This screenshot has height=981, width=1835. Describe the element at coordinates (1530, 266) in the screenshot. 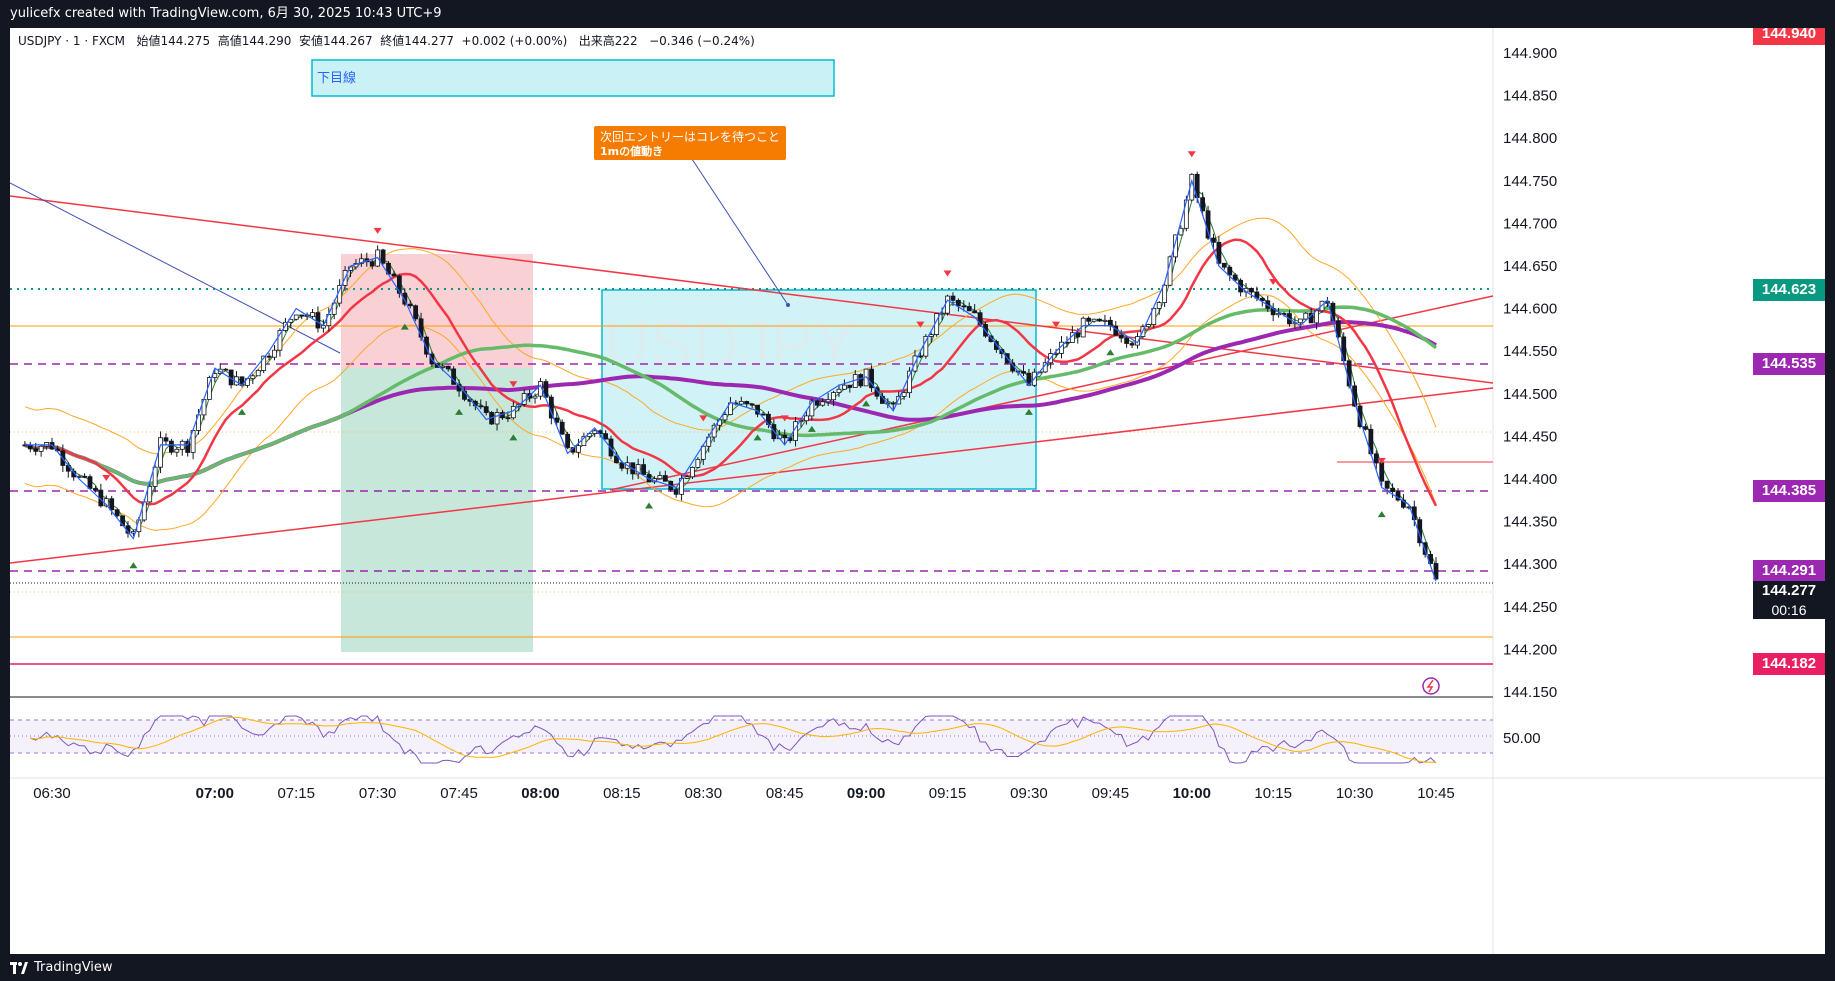

I see `y-tick-label: 144.650` at that location.